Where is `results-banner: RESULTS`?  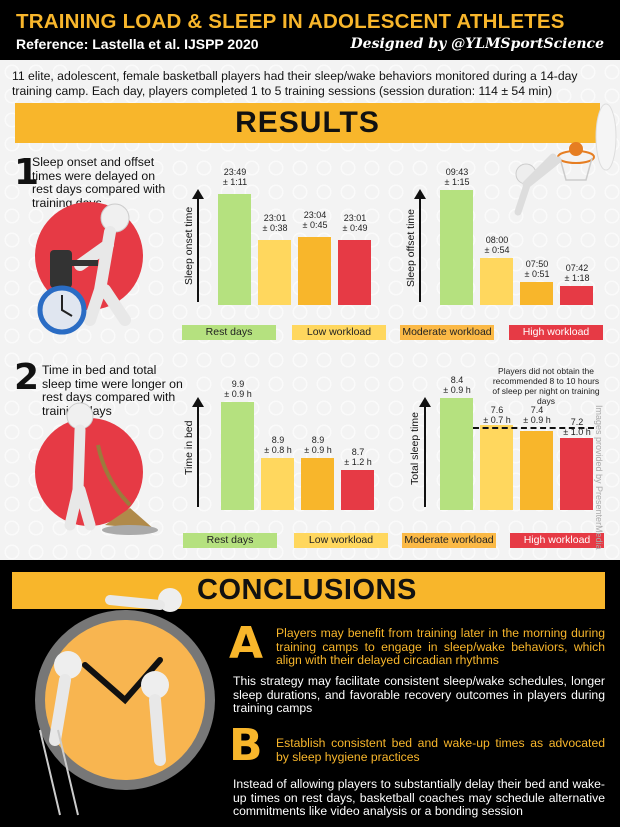
results-banner: RESULTS is located at coordinates (307, 123).